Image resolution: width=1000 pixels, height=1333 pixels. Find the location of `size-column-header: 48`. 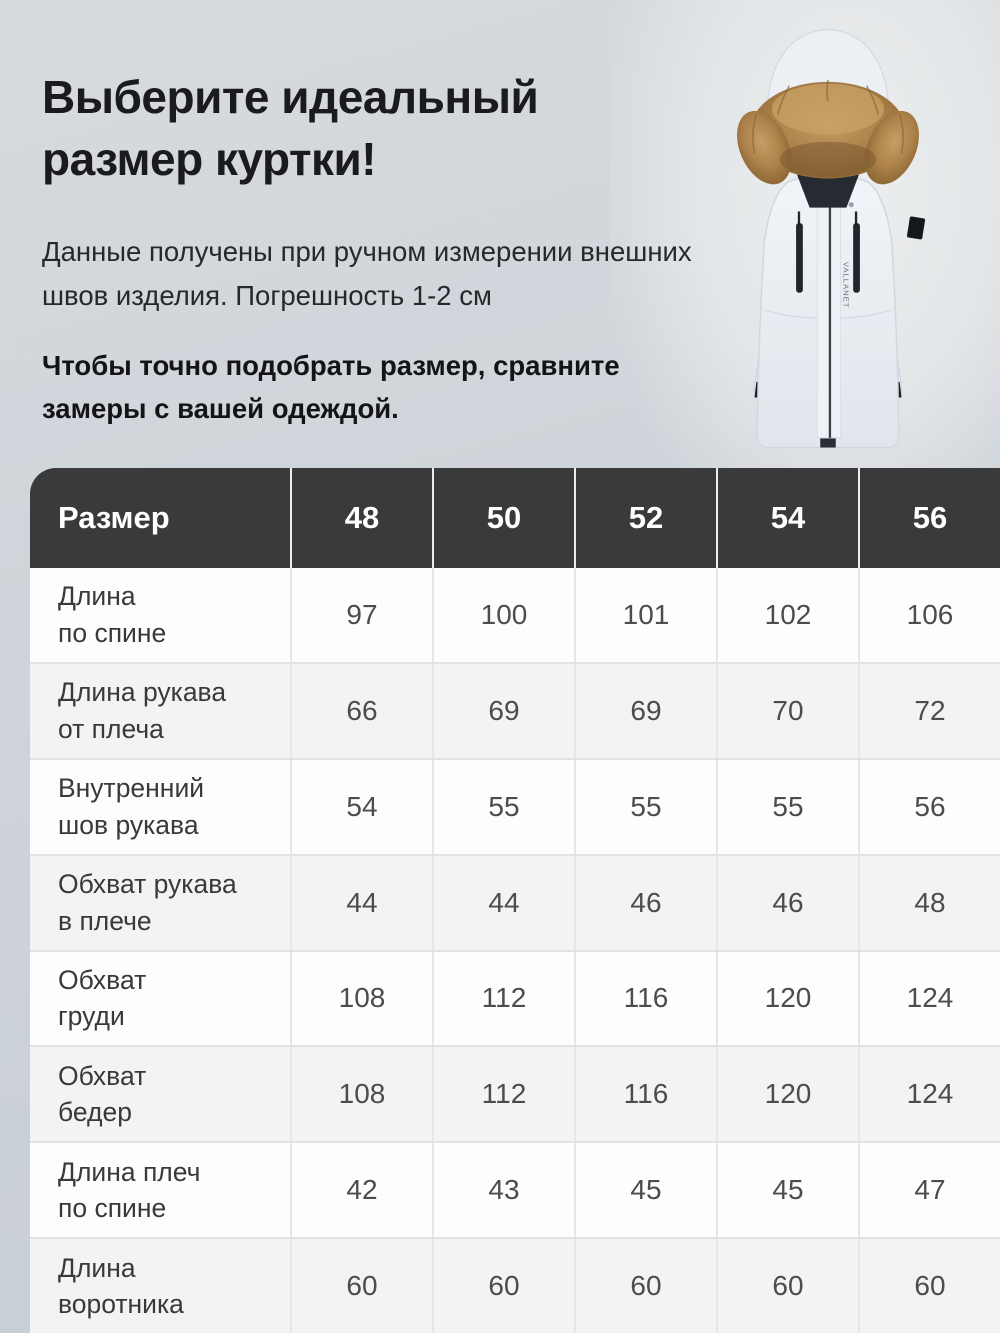

size-column-header: 48 is located at coordinates (361, 518).